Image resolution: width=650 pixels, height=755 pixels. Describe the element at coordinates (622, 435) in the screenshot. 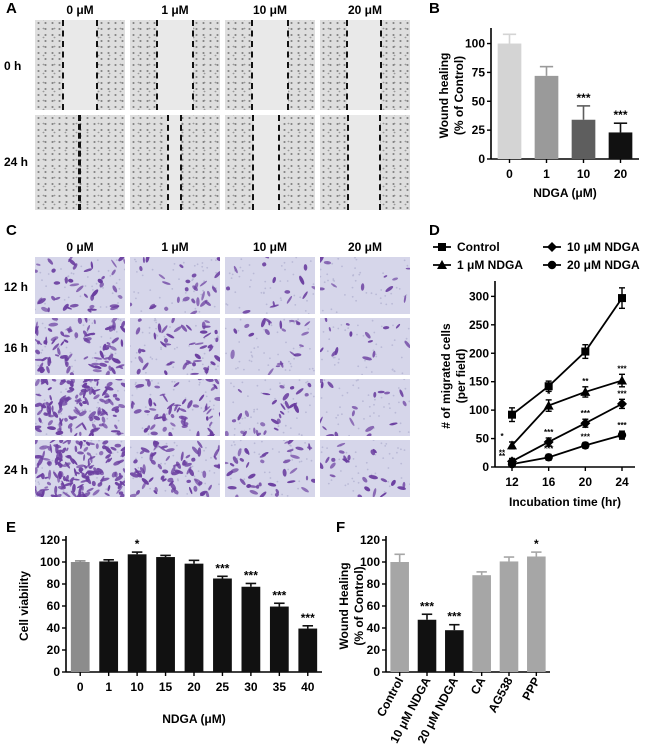

I see `data-point` at that location.